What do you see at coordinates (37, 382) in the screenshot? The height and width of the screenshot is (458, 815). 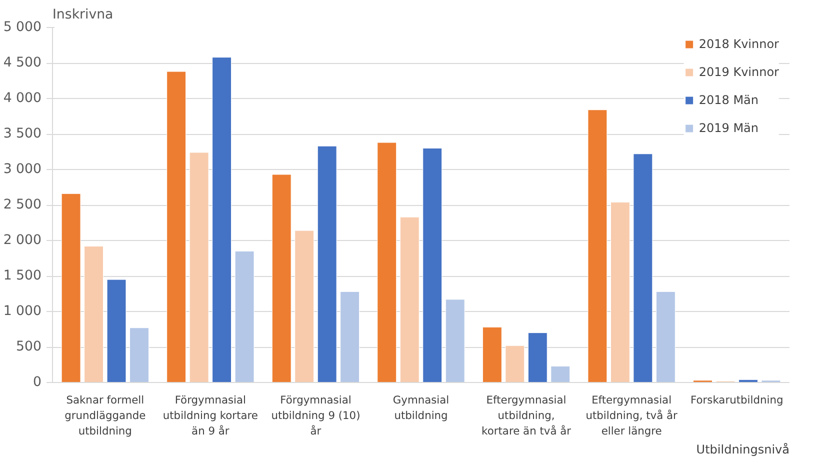 I see `y-tick-label: 0` at bounding box center [37, 382].